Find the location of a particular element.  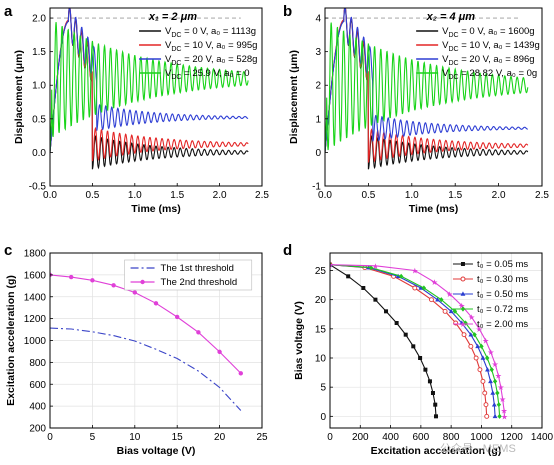

y-tick-label: 10 is located at coordinates (321, 359).